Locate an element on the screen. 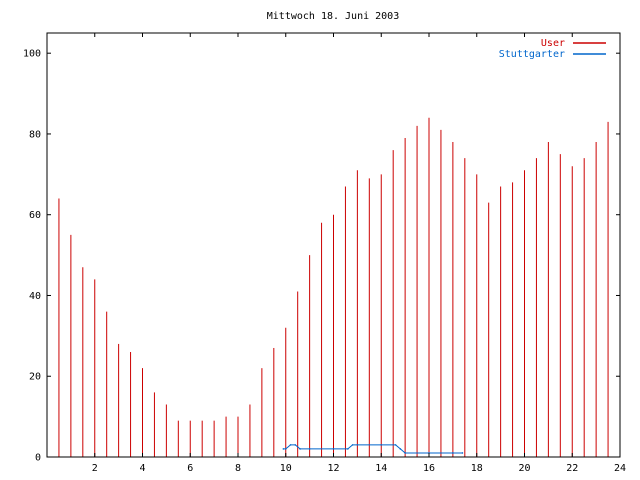  legend: User Stuttgarter is located at coordinates (552, 49).